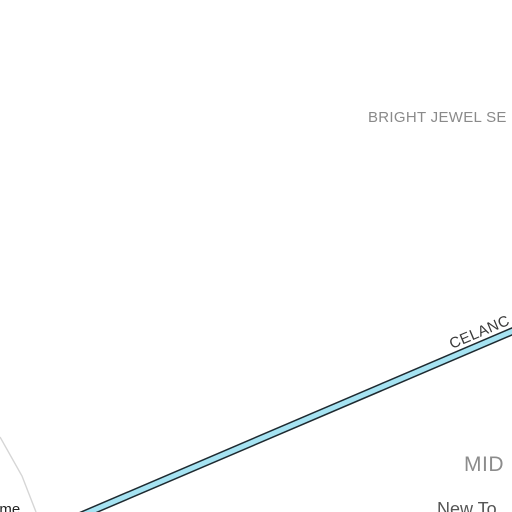  What do you see at coordinates (467, 505) in the screenshot?
I see `sub-district-label: New To` at bounding box center [467, 505].